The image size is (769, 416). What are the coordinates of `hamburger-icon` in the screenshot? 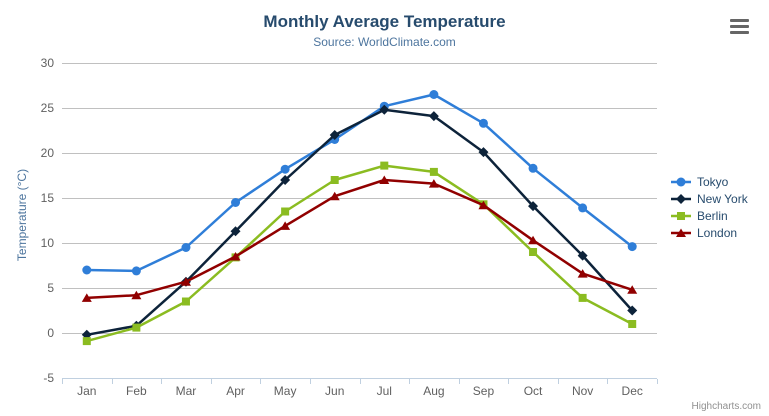 It's located at (739, 26).